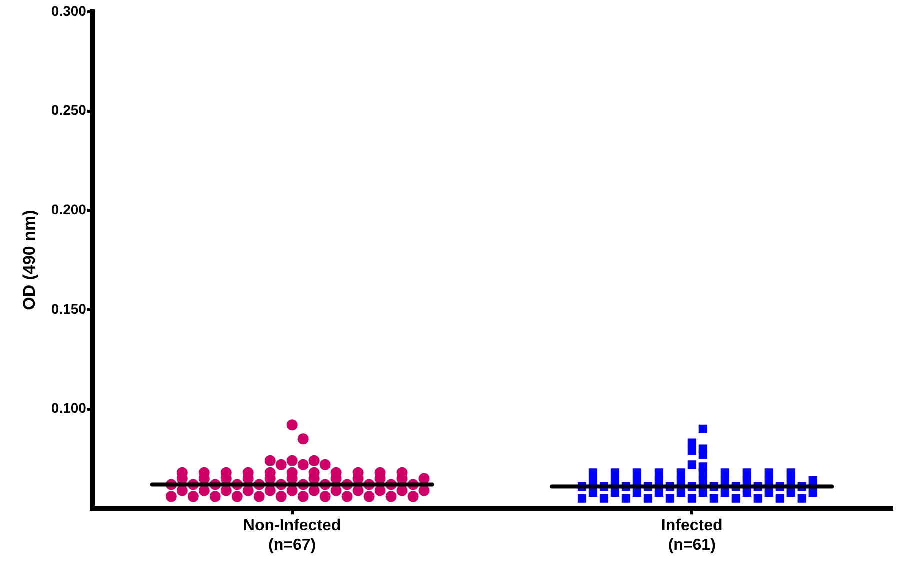 This screenshot has height=561, width=898. Describe the element at coordinates (69, 408) in the screenshot. I see `y-tick-label: 0.100` at that location.